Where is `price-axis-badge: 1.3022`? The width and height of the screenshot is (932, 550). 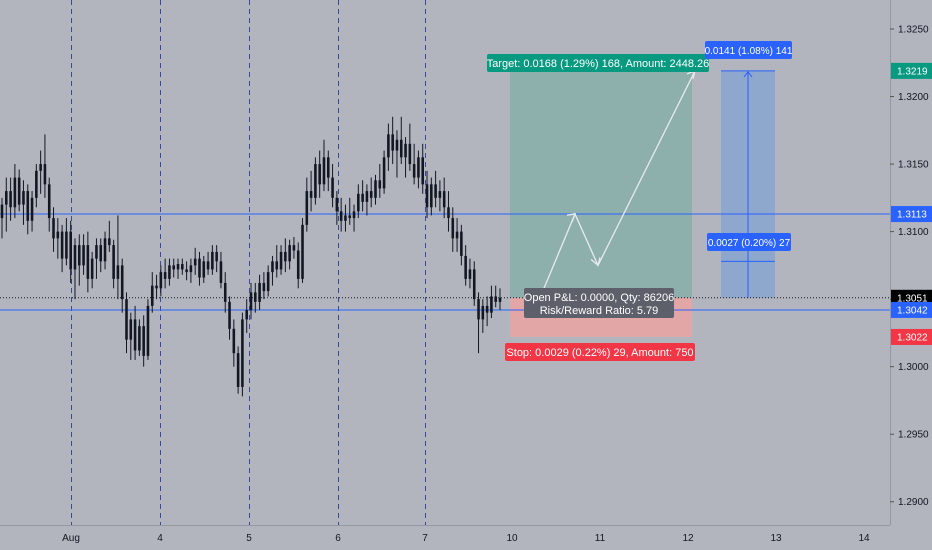
price-axis-badge: 1.3022 is located at coordinates (911, 336).